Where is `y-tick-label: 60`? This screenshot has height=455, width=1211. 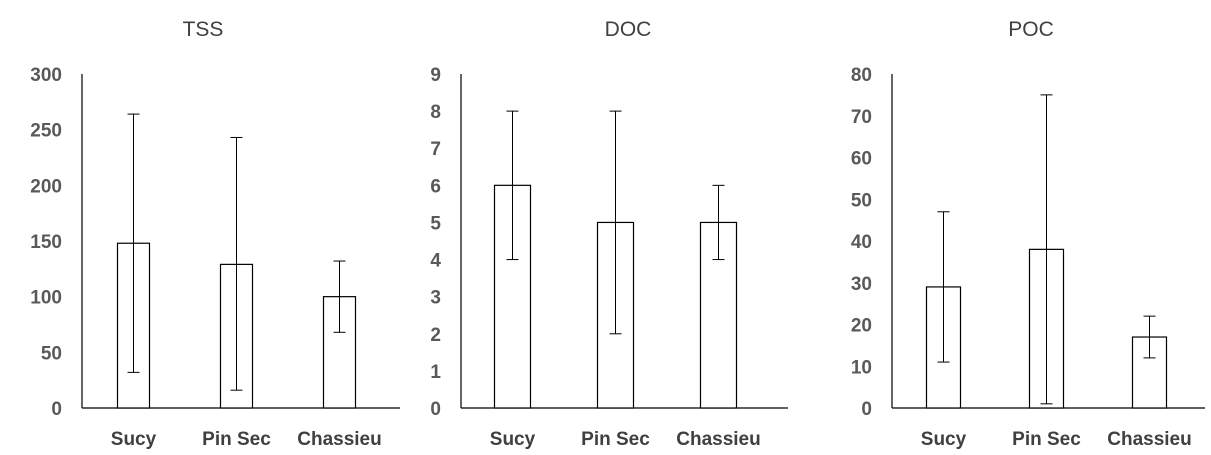
y-tick-label: 60 is located at coordinates (861, 159).